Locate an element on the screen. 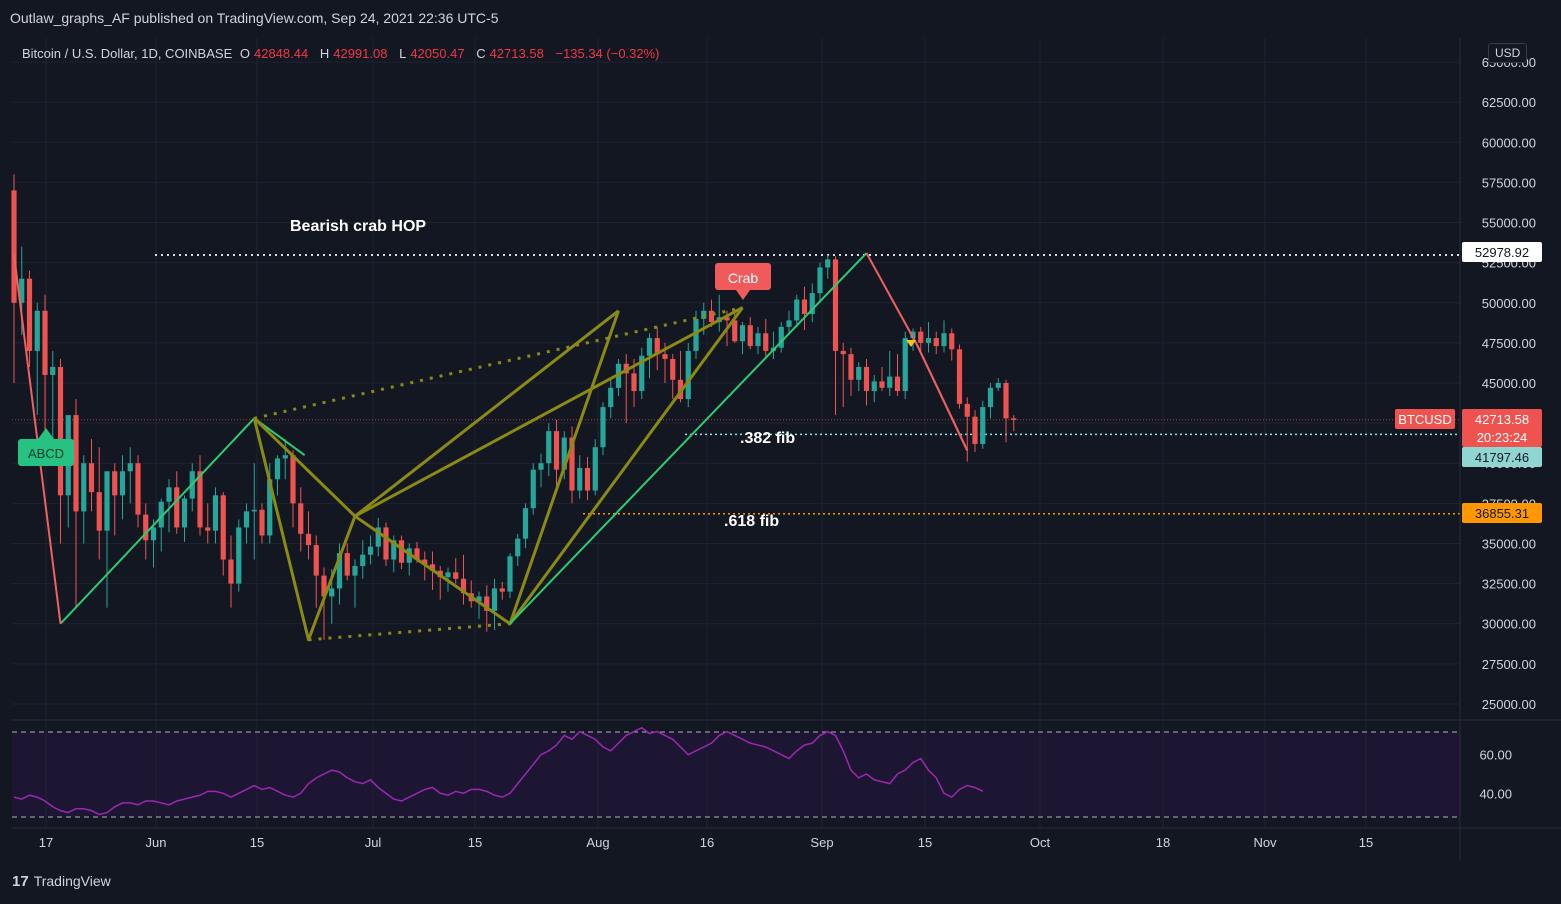  crab-dotted-base is located at coordinates (409, 632).